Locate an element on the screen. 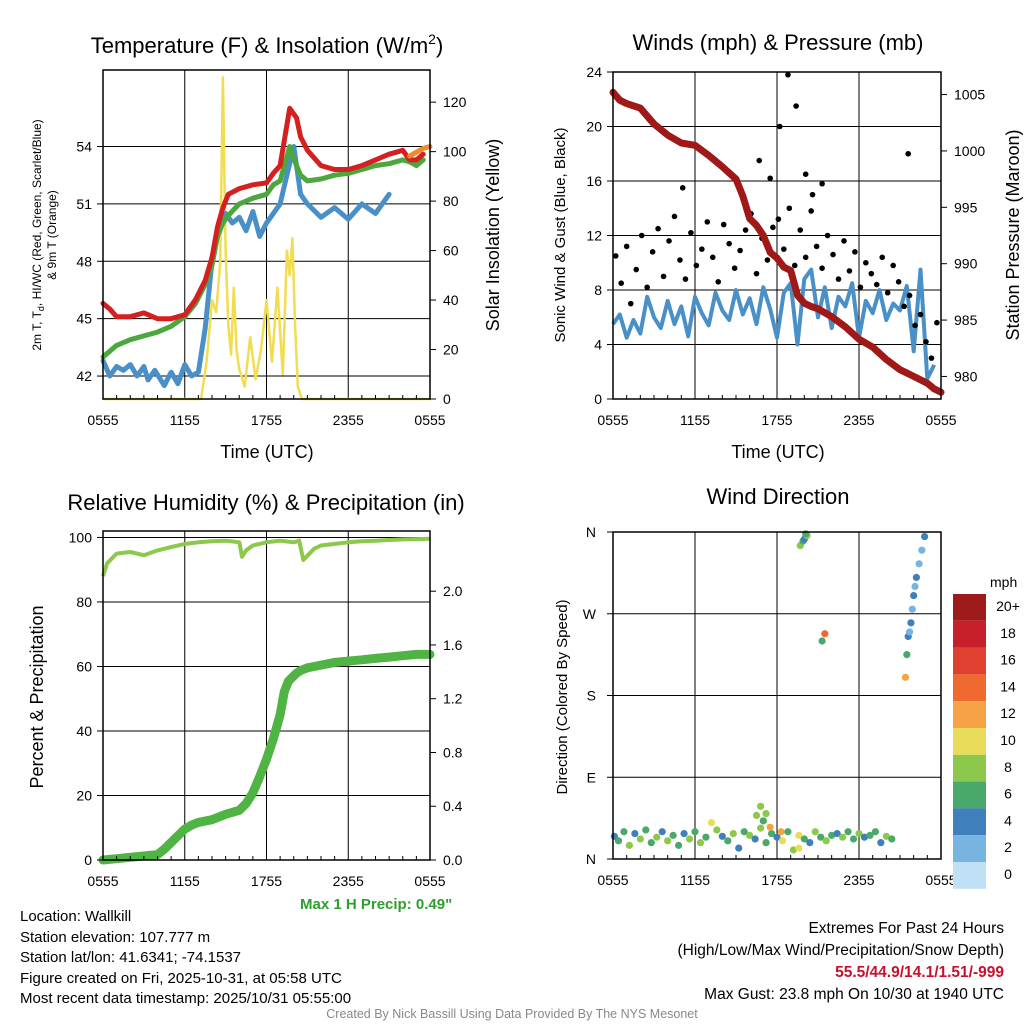  temperature-panel-series is located at coordinates (266, 238).